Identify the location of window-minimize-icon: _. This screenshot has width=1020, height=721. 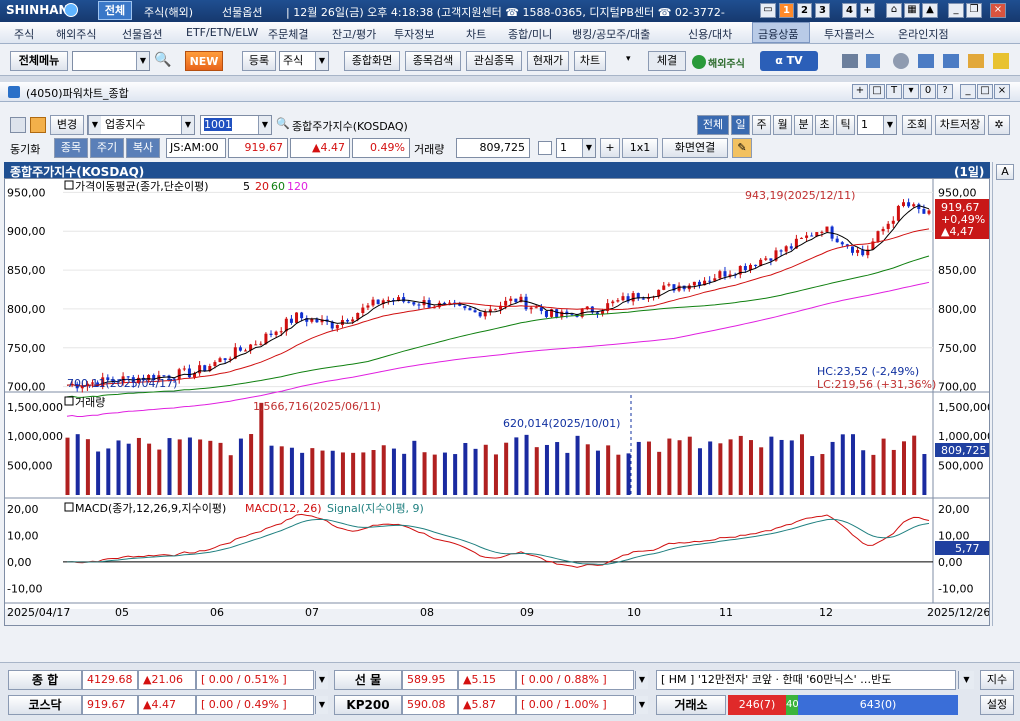
(968, 91).